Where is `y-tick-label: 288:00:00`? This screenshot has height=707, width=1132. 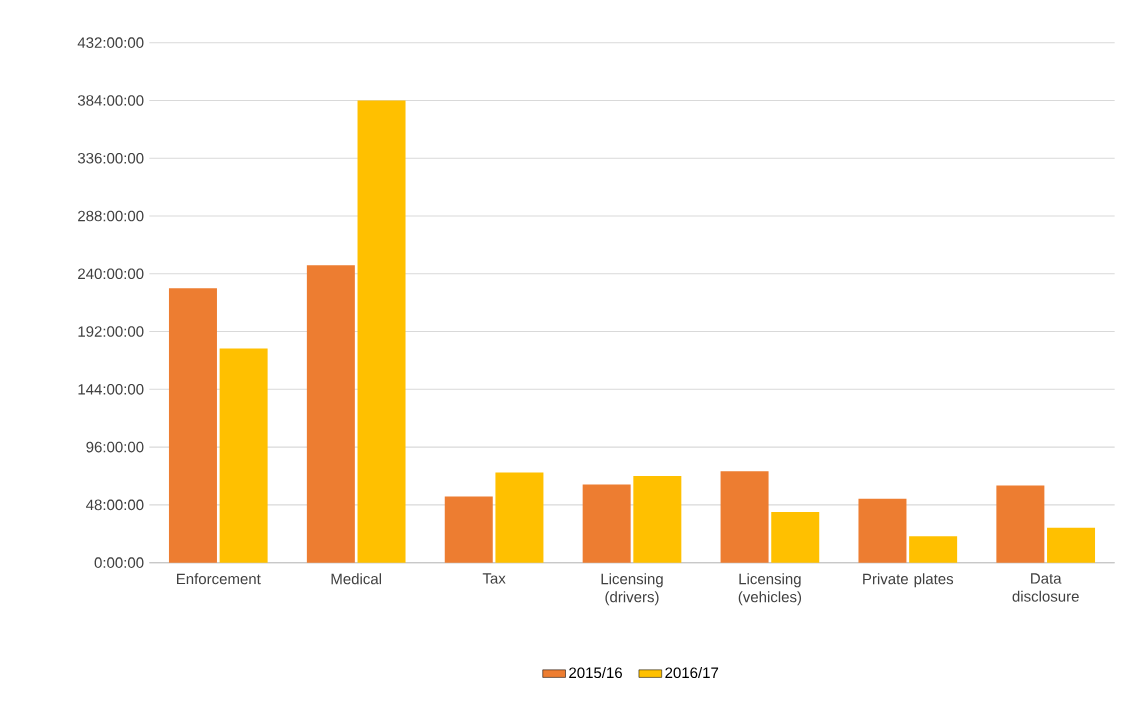 y-tick-label: 288:00:00 is located at coordinates (111, 216).